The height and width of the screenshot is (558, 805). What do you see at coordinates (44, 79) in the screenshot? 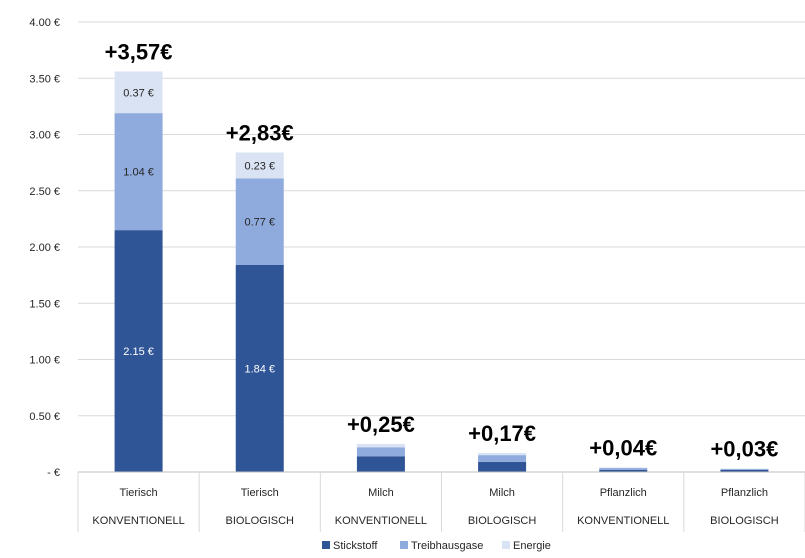
I see `y-tick-label: 3.50 €` at bounding box center [44, 79].